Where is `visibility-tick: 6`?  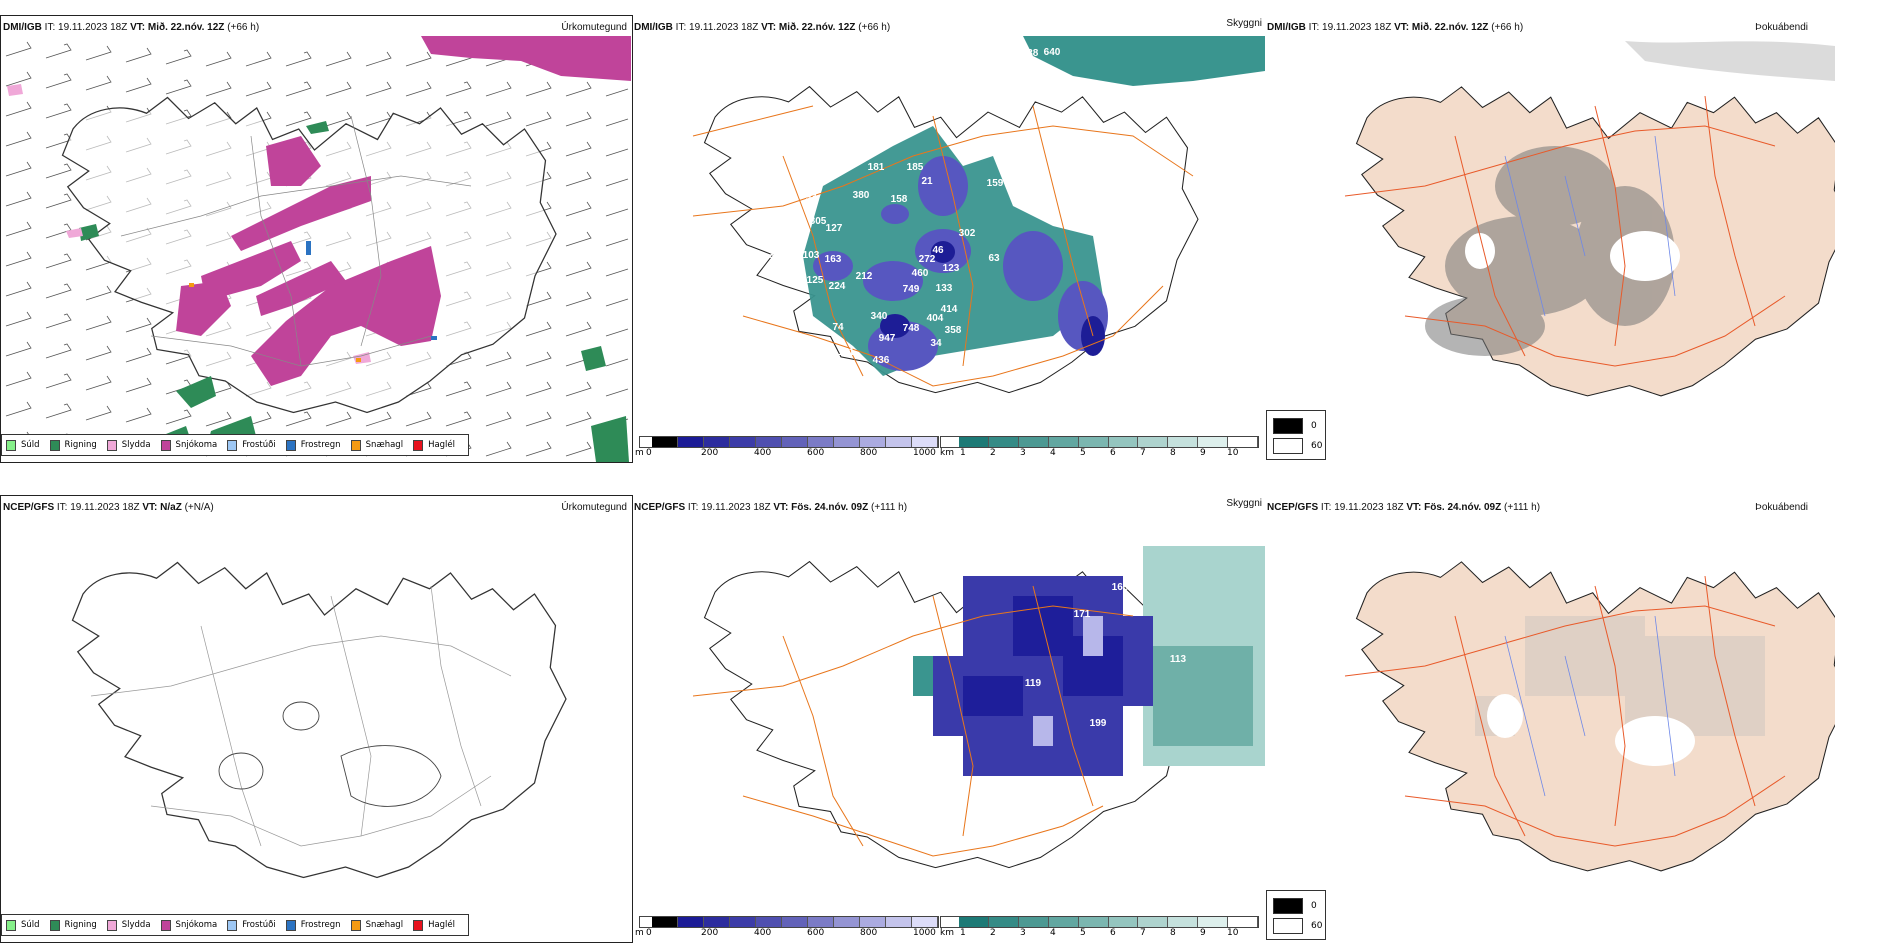
visibility-tick: 6 is located at coordinates (1113, 933).